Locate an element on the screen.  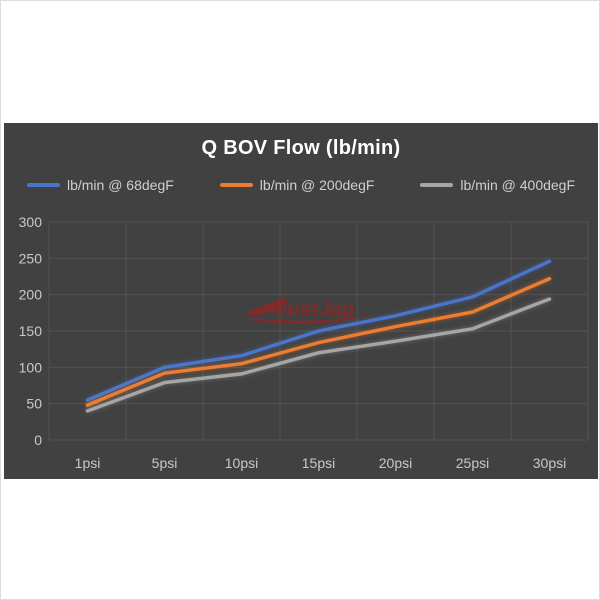
y-tick-label: 50 is located at coordinates (34, 404).